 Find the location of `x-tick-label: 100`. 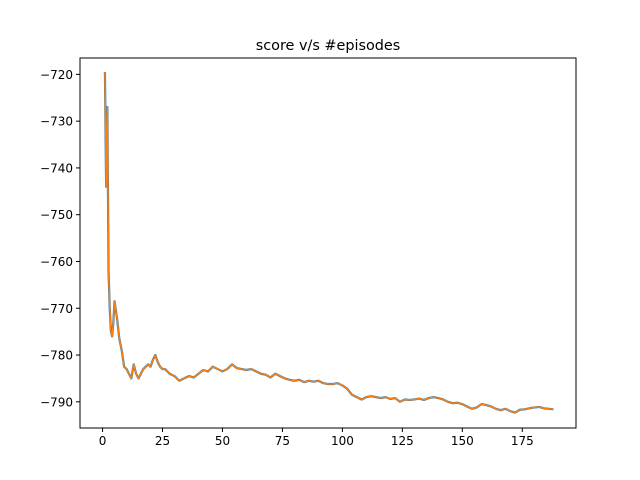

x-tick-label: 100 is located at coordinates (342, 441).